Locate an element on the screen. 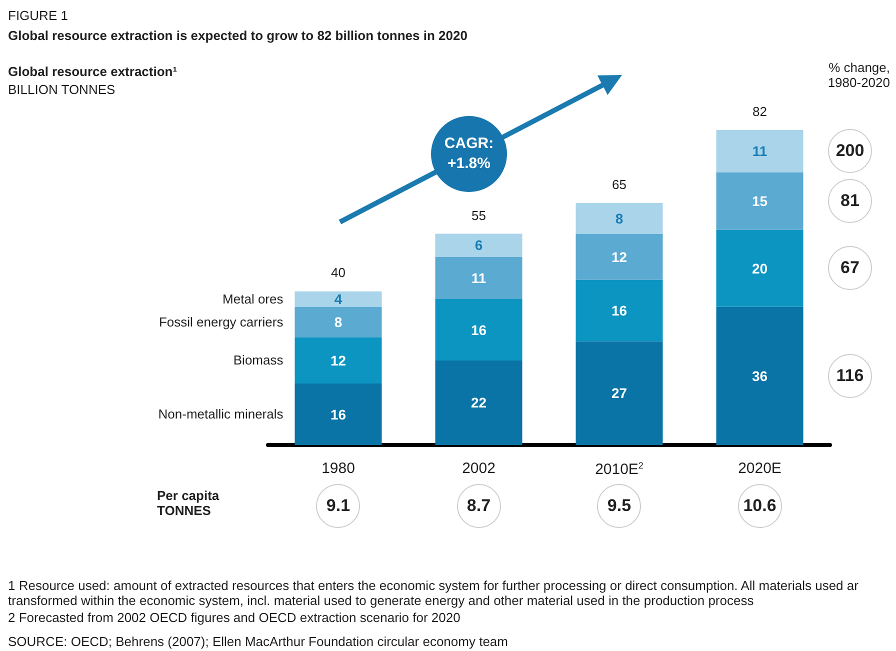 The width and height of the screenshot is (896, 651). text: Per capita TONNES is located at coordinates (188, 503).